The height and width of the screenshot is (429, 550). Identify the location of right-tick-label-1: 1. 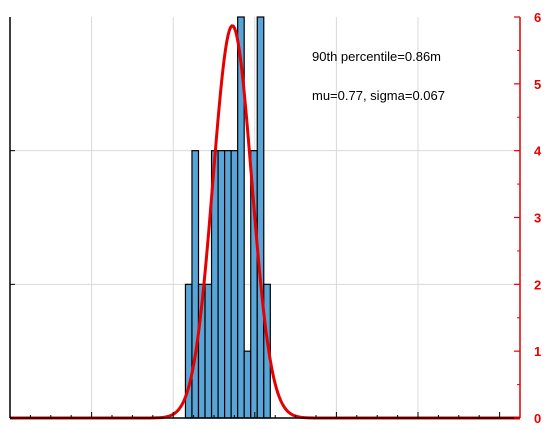
(537, 351).